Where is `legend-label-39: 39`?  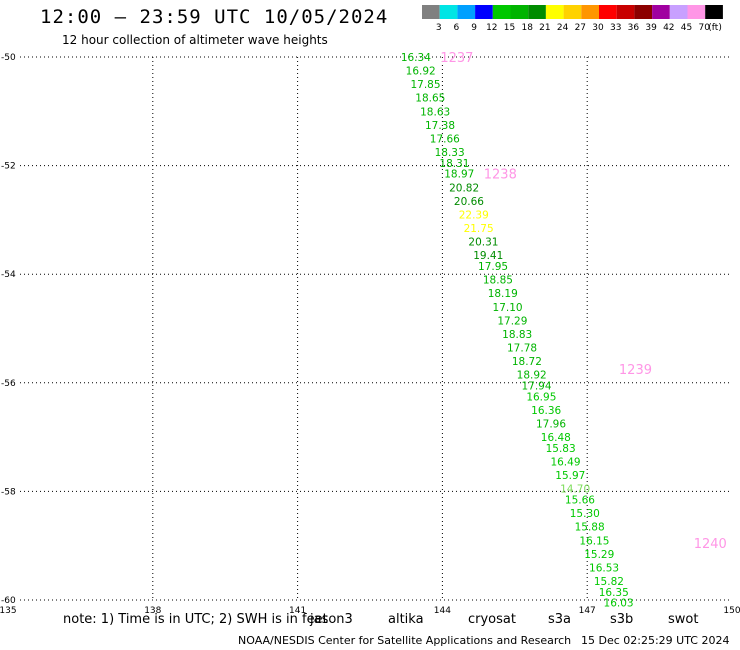
legend-label-39: 39 is located at coordinates (651, 28).